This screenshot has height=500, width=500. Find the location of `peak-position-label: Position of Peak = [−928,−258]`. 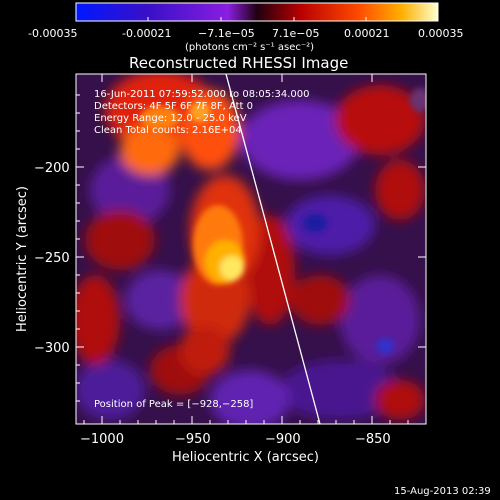

peak-position-label: Position of Peak = [−928,−258] is located at coordinates (173, 404).